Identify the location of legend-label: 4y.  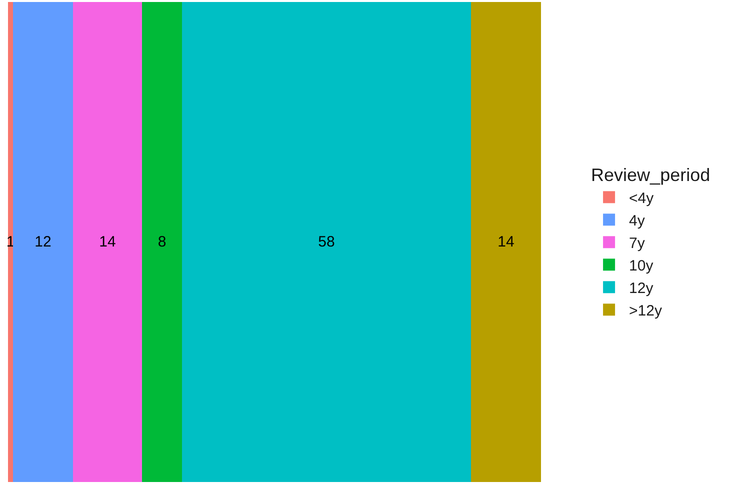
(637, 221).